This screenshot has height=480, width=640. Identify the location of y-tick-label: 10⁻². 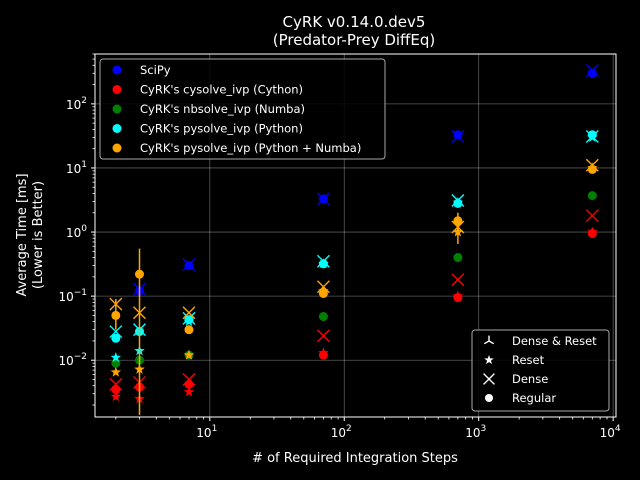
(72, 360).